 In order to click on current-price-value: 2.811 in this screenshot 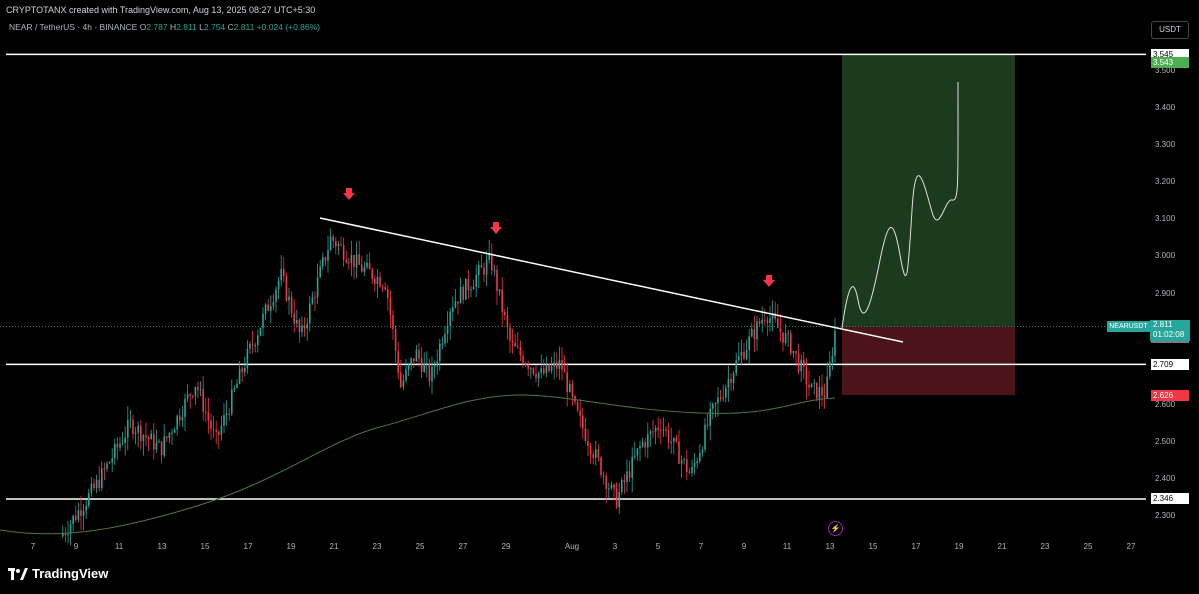, I will do `click(1163, 324)`.